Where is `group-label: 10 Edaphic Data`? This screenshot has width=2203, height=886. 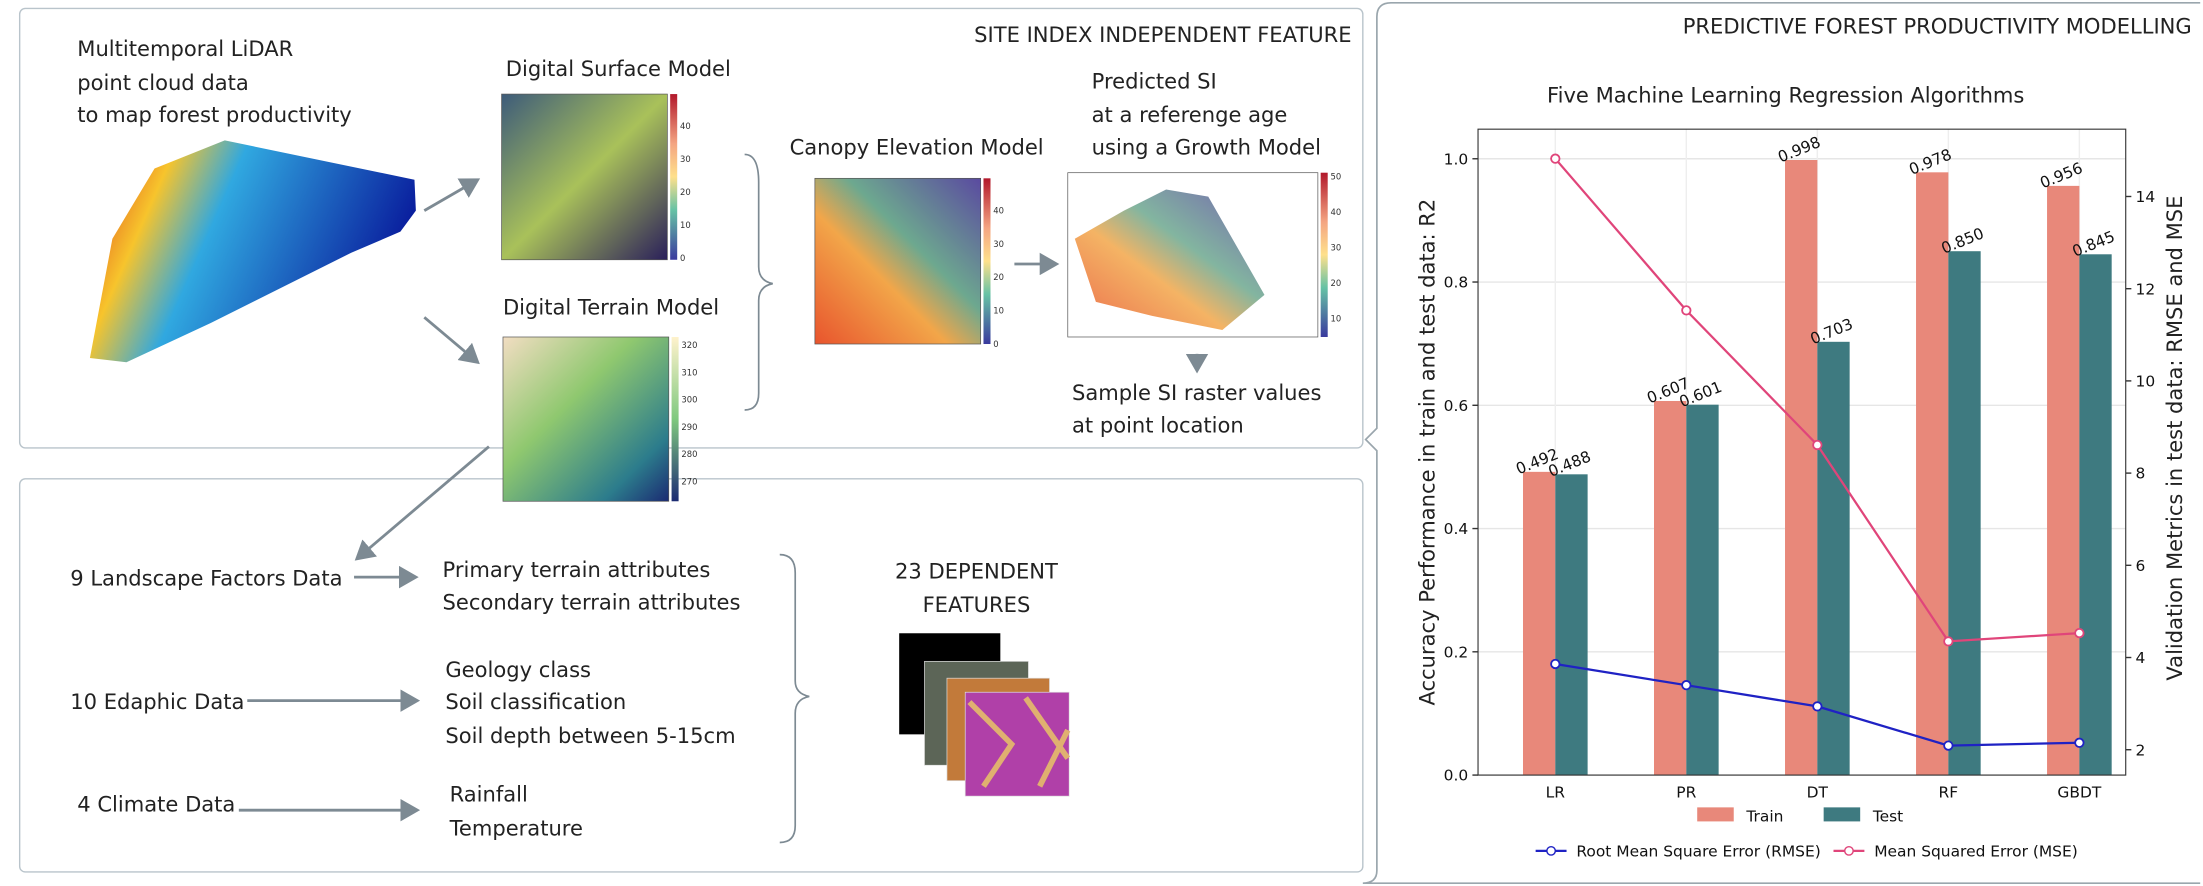 group-label: 10 Edaphic Data is located at coordinates (157, 701).